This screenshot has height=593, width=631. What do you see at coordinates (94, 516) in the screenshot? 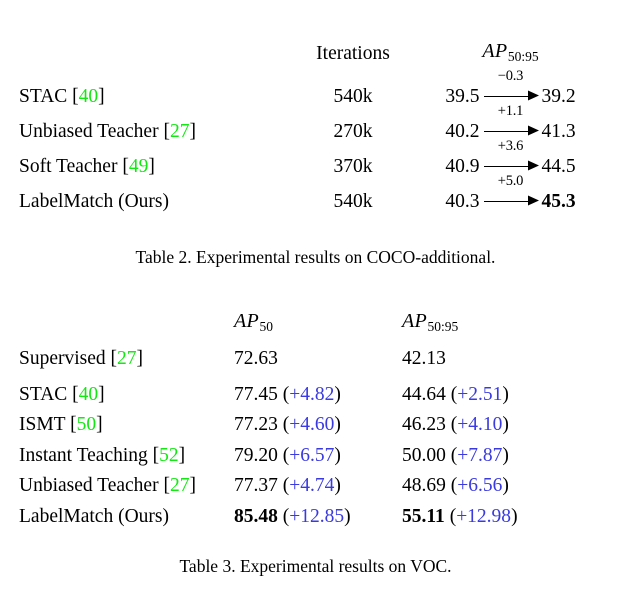
I see `table-3-row-5-method: LabelMatch (Ours)` at bounding box center [94, 516].